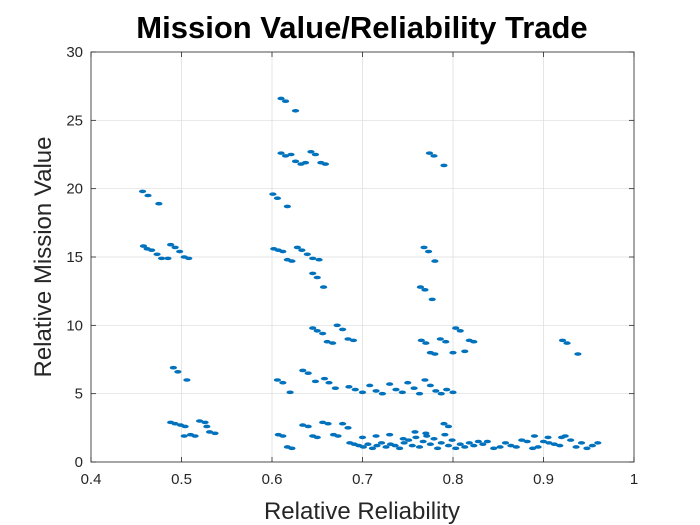 The image size is (700, 525). Describe the element at coordinates (91, 479) in the screenshot. I see `x-tick-label: 0.4` at that location.